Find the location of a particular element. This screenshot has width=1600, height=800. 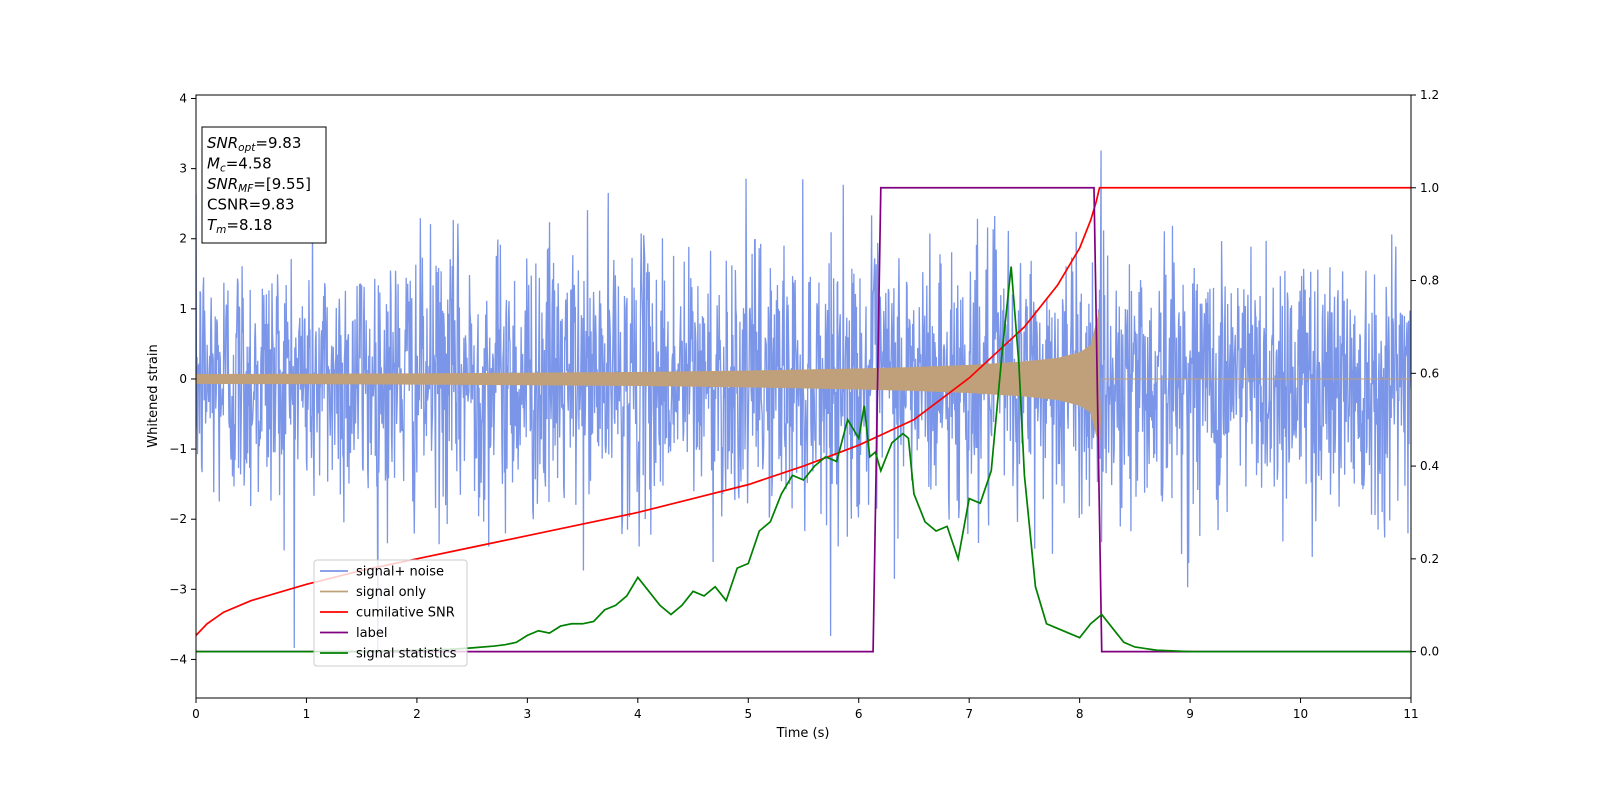

y-right-tick-label: 0.6 is located at coordinates (1429, 373).